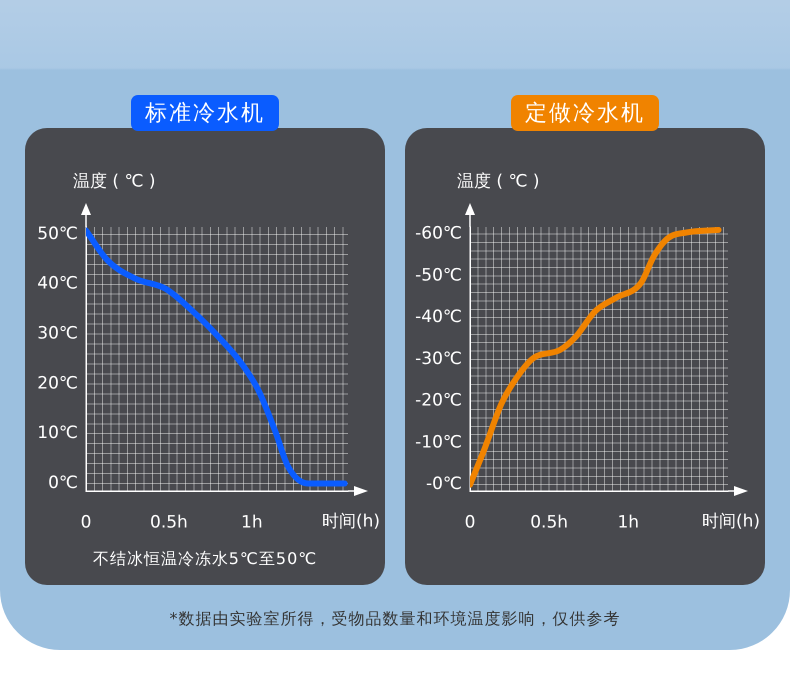  Describe the element at coordinates (57, 284) in the screenshot. I see `y-tick-label: 40℃` at that location.